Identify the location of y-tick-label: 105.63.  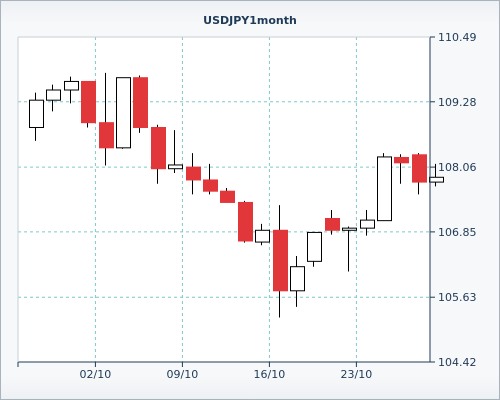
(457, 297).